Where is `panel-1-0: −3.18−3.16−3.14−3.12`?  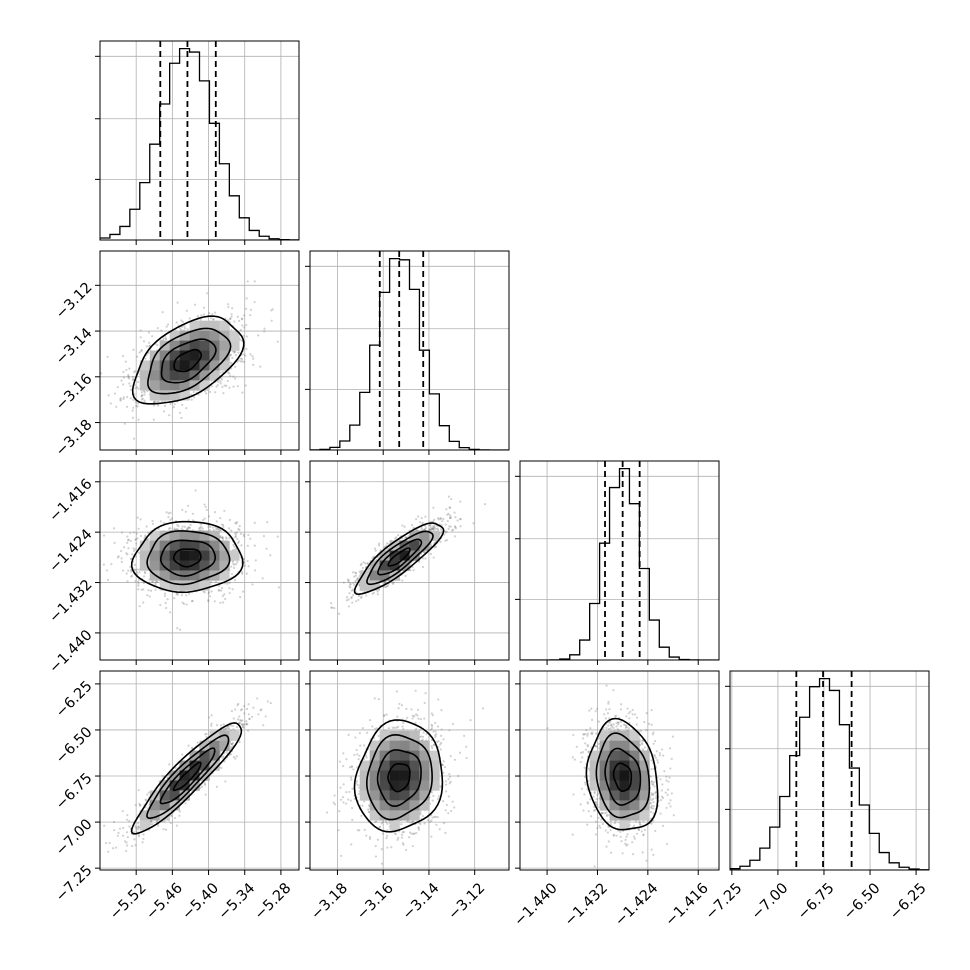 panel-1-0: −3.18−3.16−3.14−3.12 is located at coordinates (176, 355).